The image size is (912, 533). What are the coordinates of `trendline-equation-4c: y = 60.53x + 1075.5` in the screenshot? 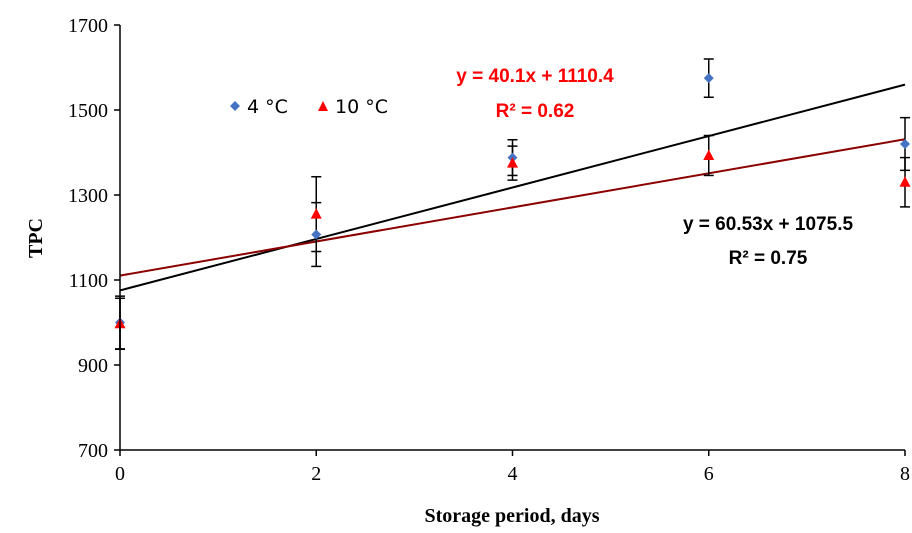 It's located at (768, 224).